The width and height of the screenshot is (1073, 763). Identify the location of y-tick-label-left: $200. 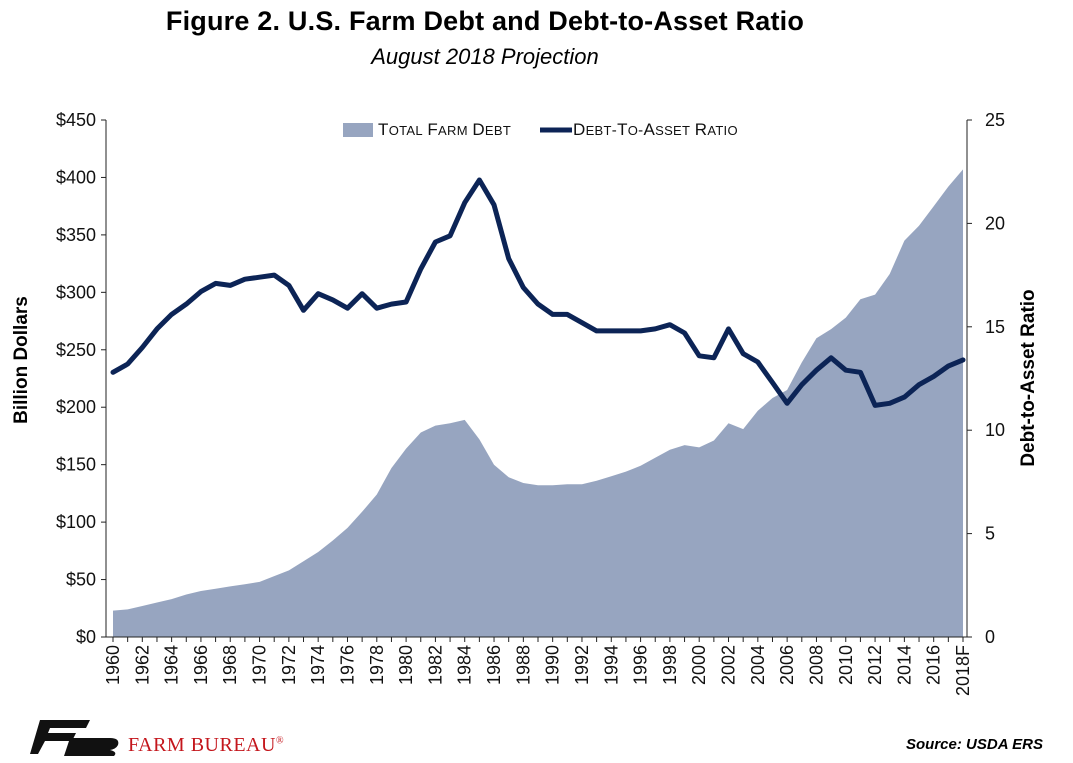
(76, 407).